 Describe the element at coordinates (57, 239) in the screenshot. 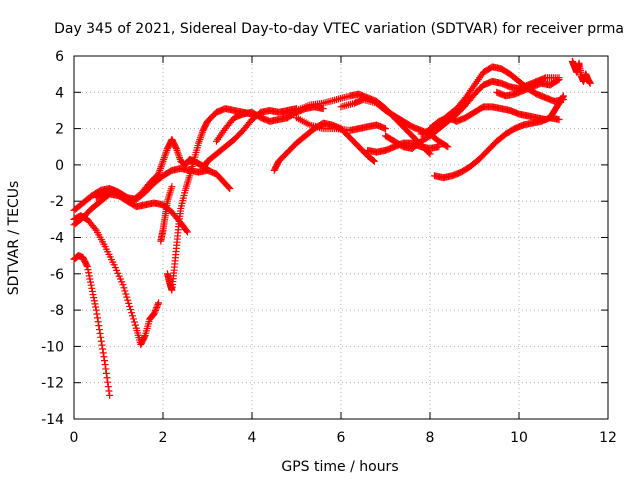

I see `y-tick-label: -4` at that location.